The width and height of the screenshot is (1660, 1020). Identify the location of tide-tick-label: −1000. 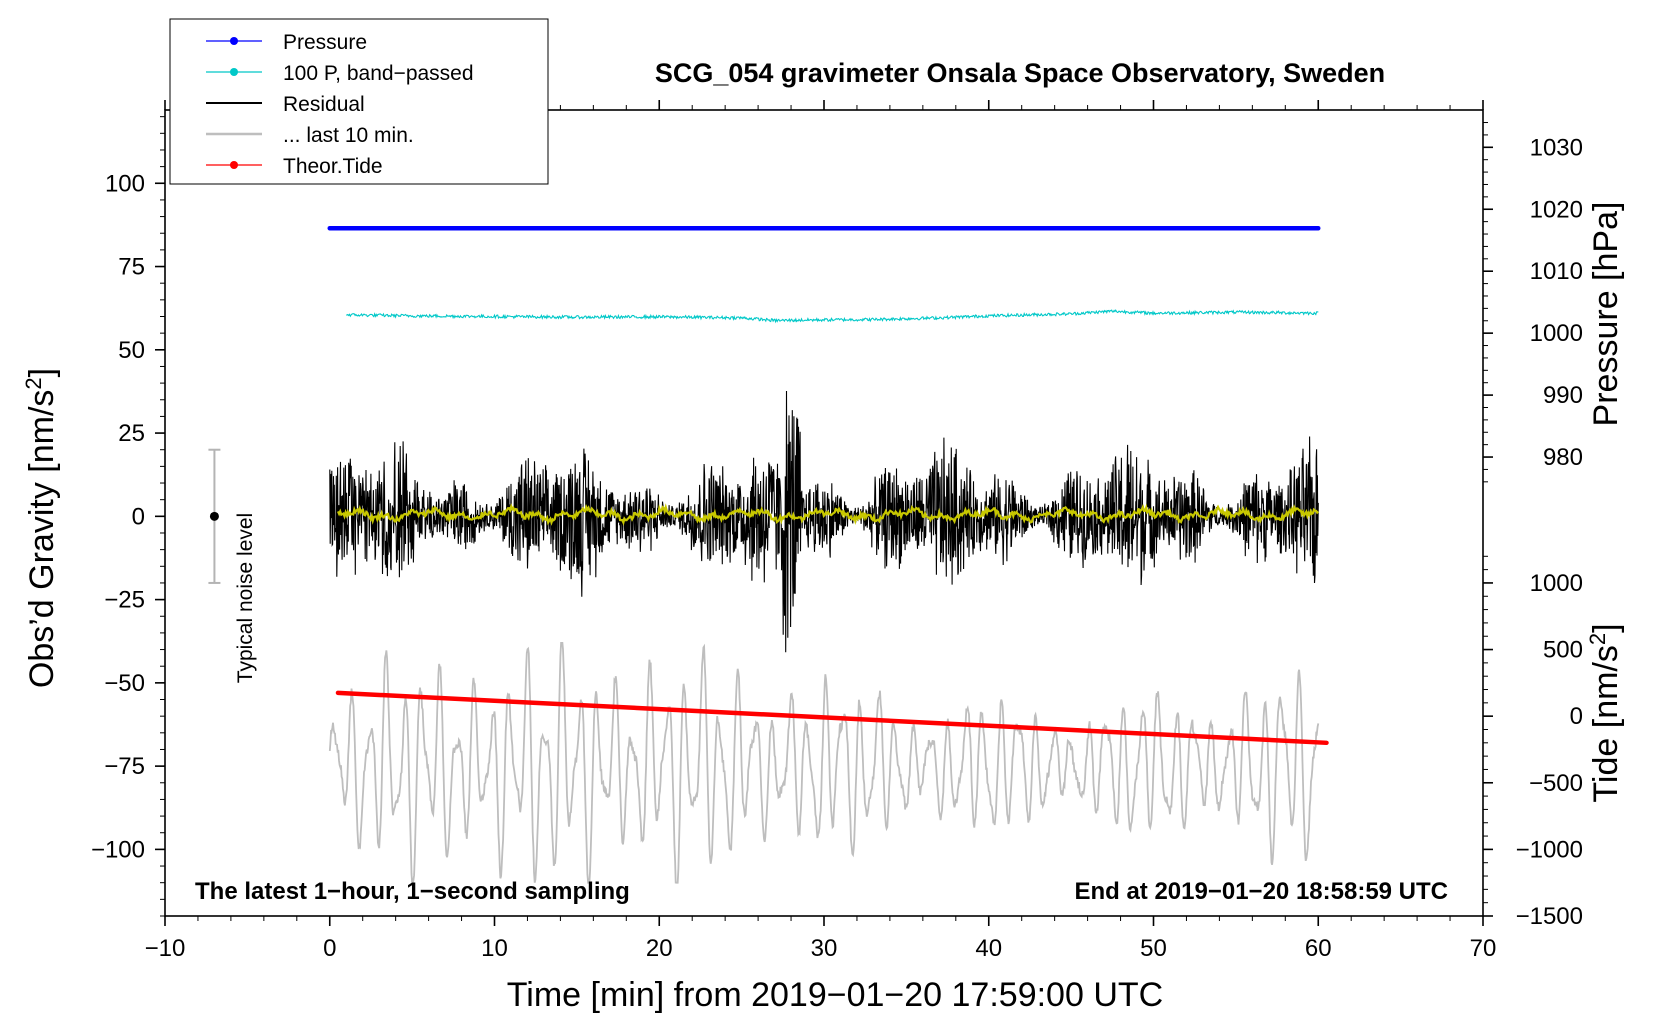
(1549, 849).